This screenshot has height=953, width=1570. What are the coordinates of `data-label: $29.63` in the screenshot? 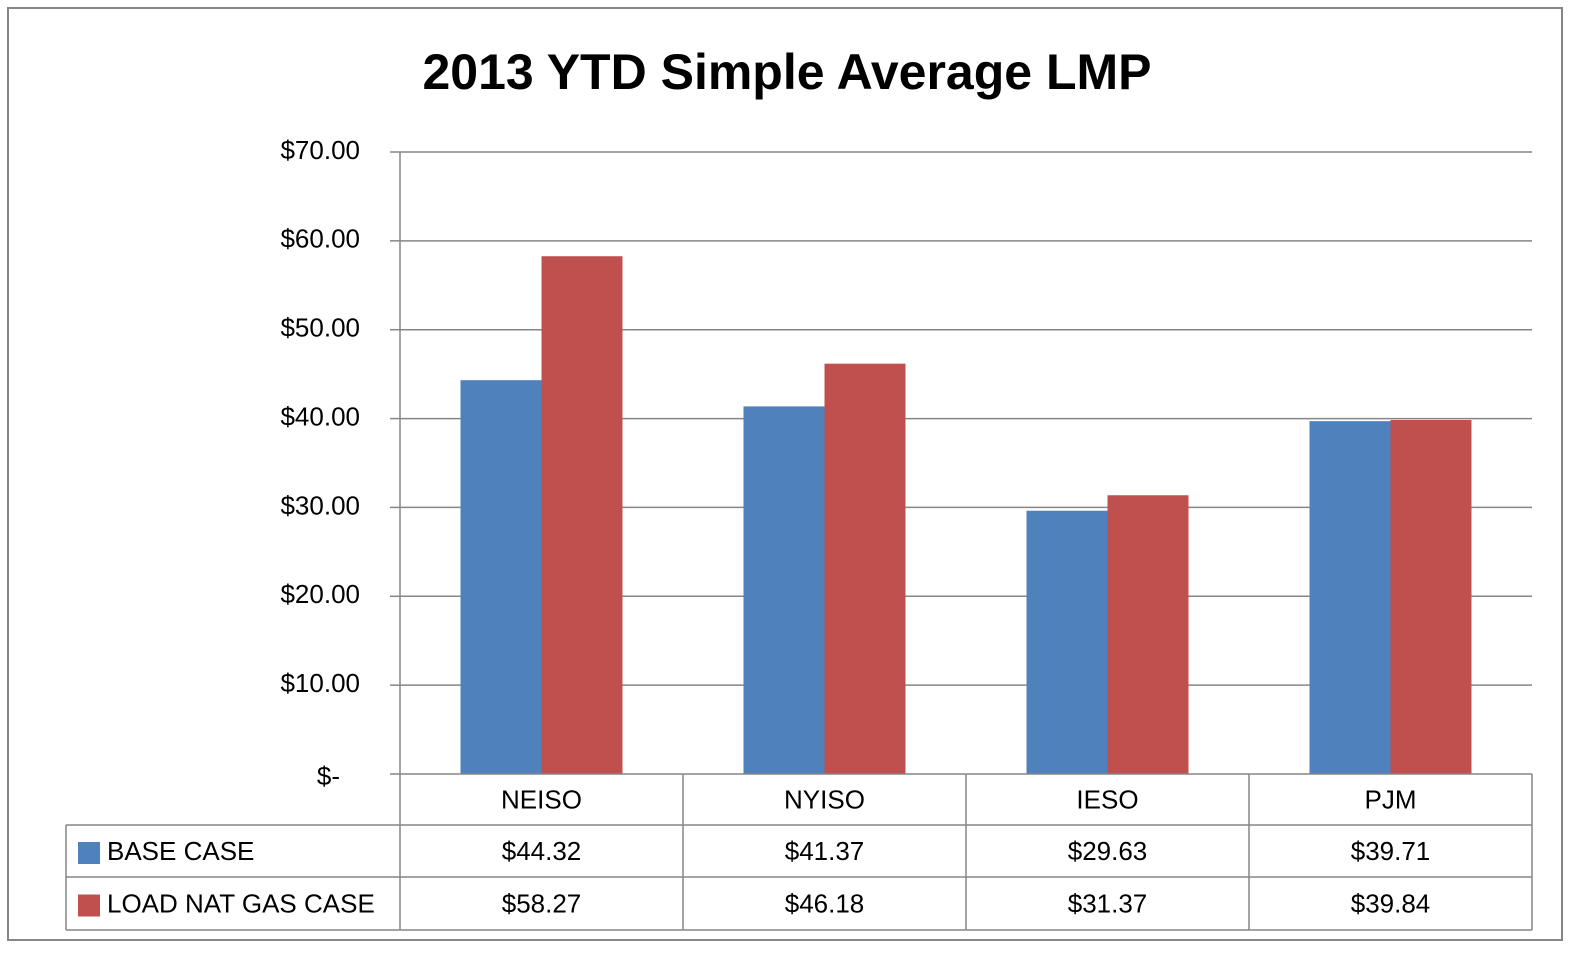 It's located at (1108, 851).